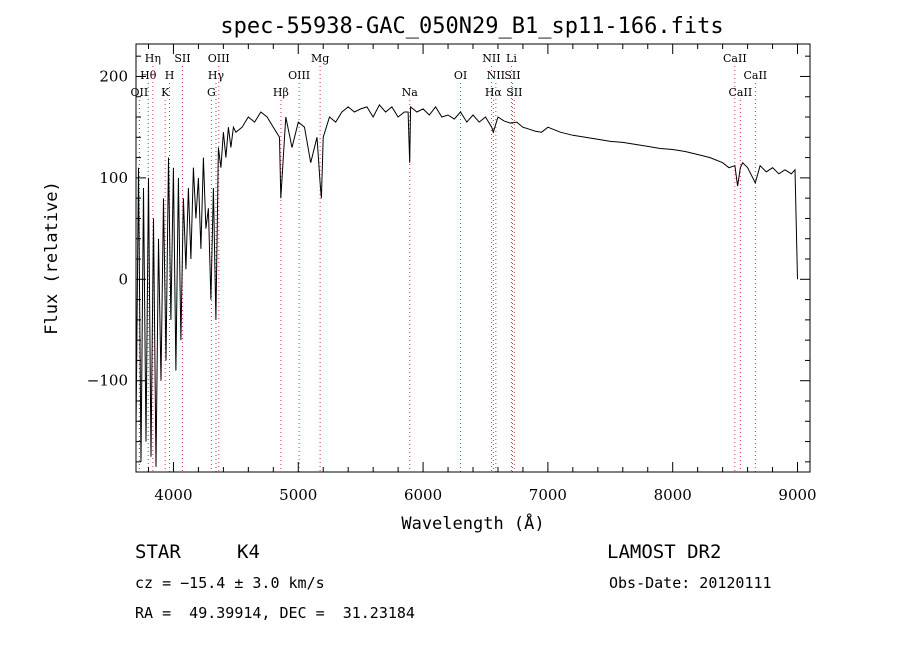 Image resolution: width=900 pixels, height=650 pixels. I want to click on y-tick-label-2: 100, so click(113, 178).